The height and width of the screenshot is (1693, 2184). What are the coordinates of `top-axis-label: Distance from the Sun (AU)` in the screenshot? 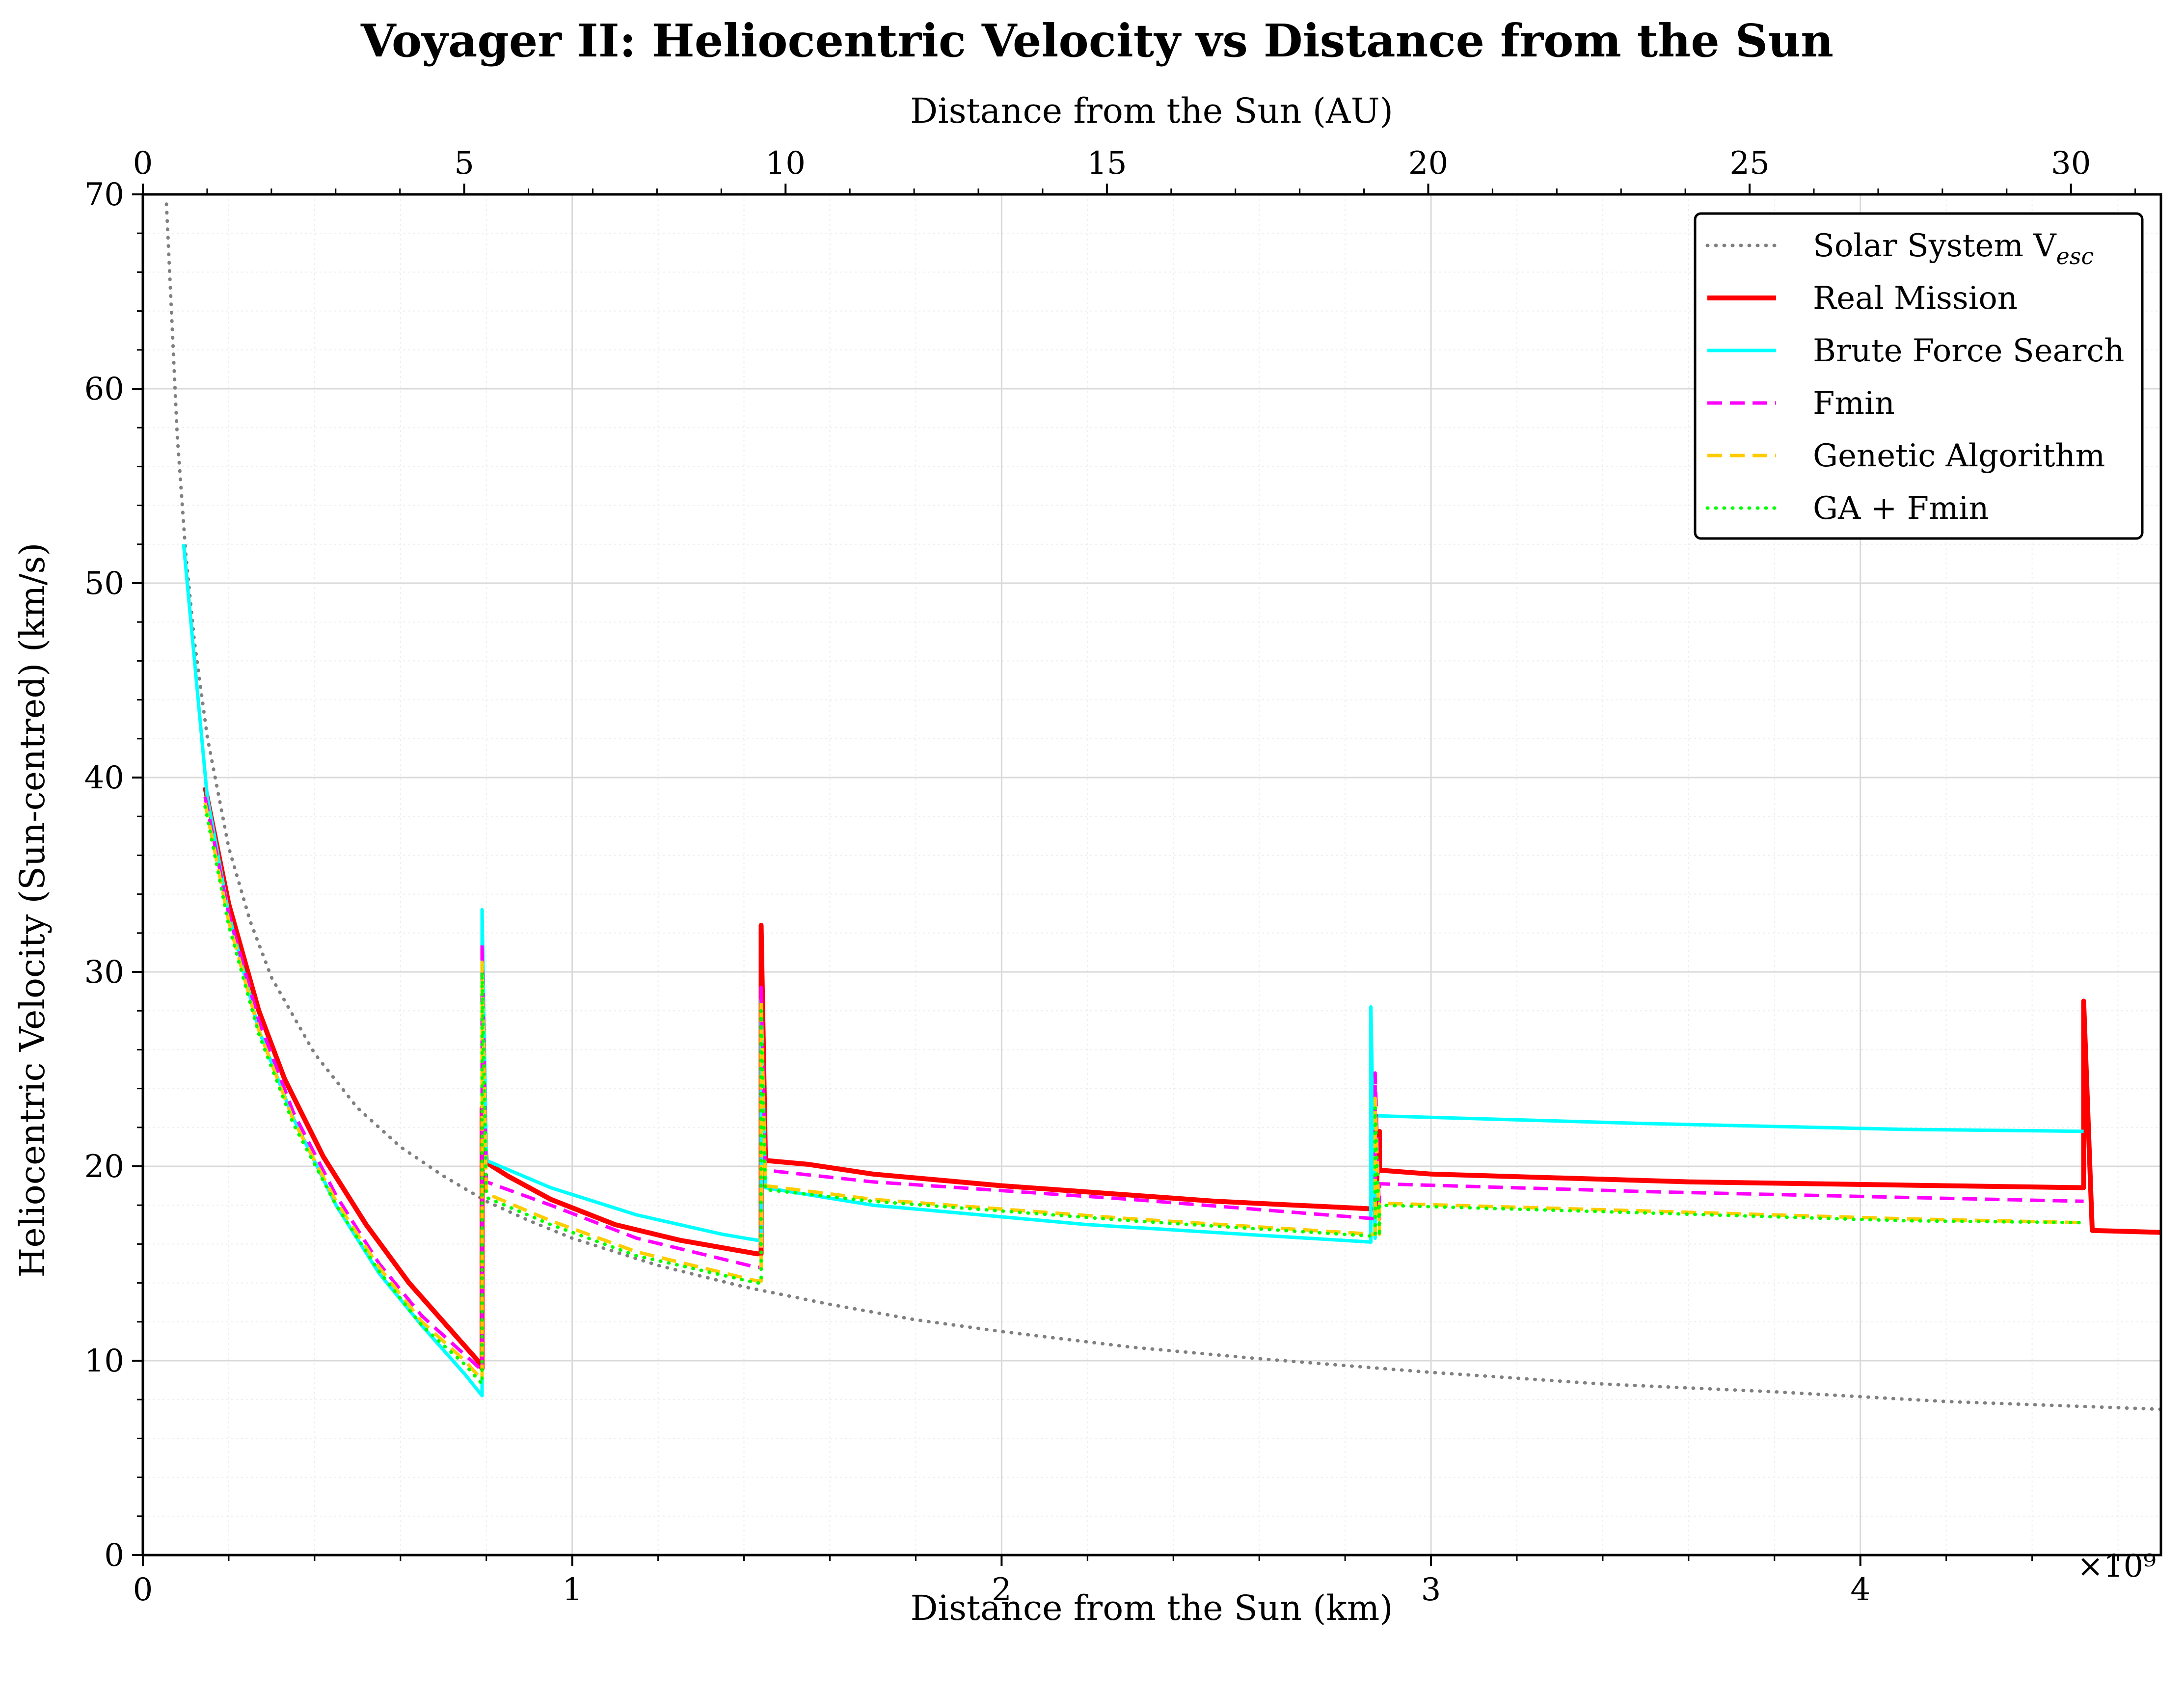 It's located at (1151, 111).